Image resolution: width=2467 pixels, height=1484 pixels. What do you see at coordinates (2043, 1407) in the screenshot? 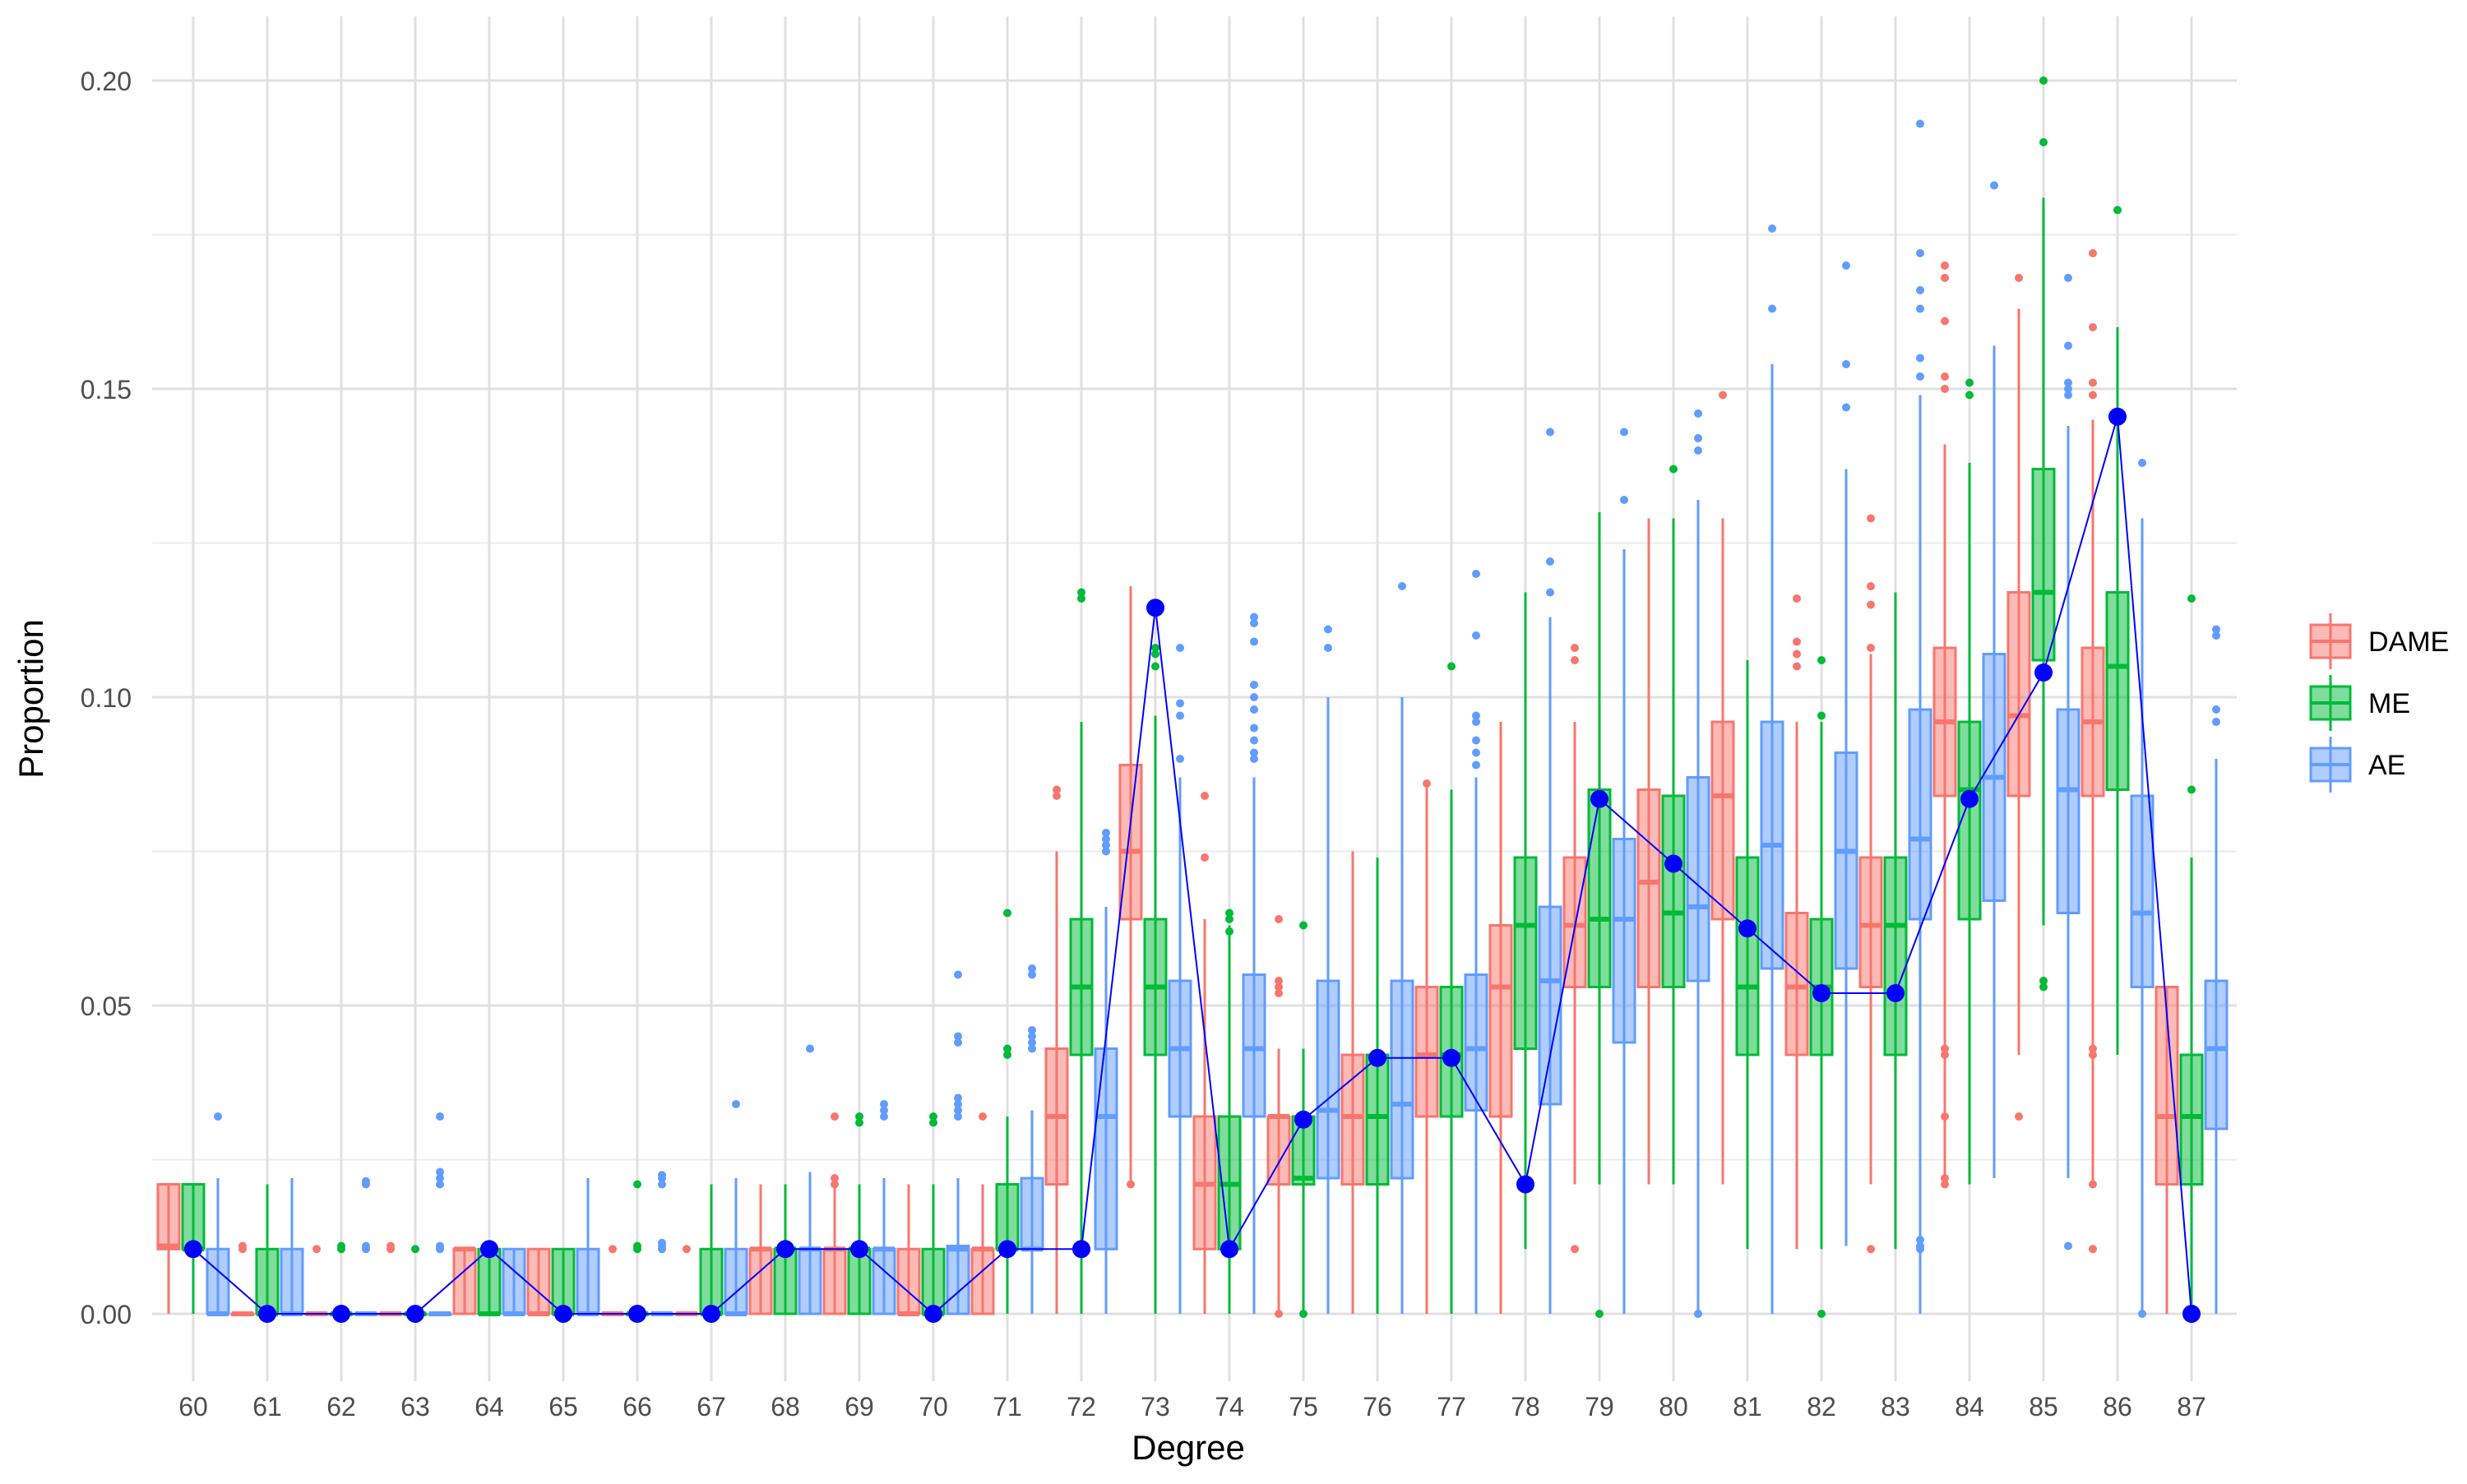
I see `x-tick-label: 85` at bounding box center [2043, 1407].